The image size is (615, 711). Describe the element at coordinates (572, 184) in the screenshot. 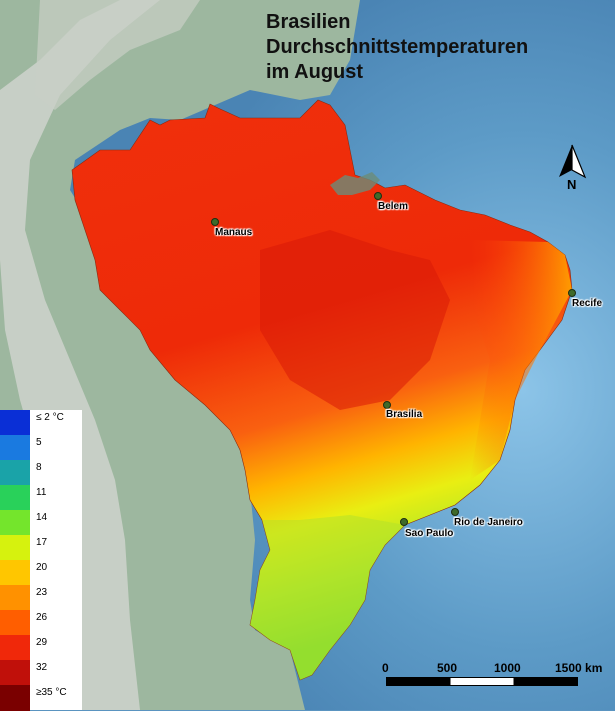

I see `north-arrow-label: N` at that location.